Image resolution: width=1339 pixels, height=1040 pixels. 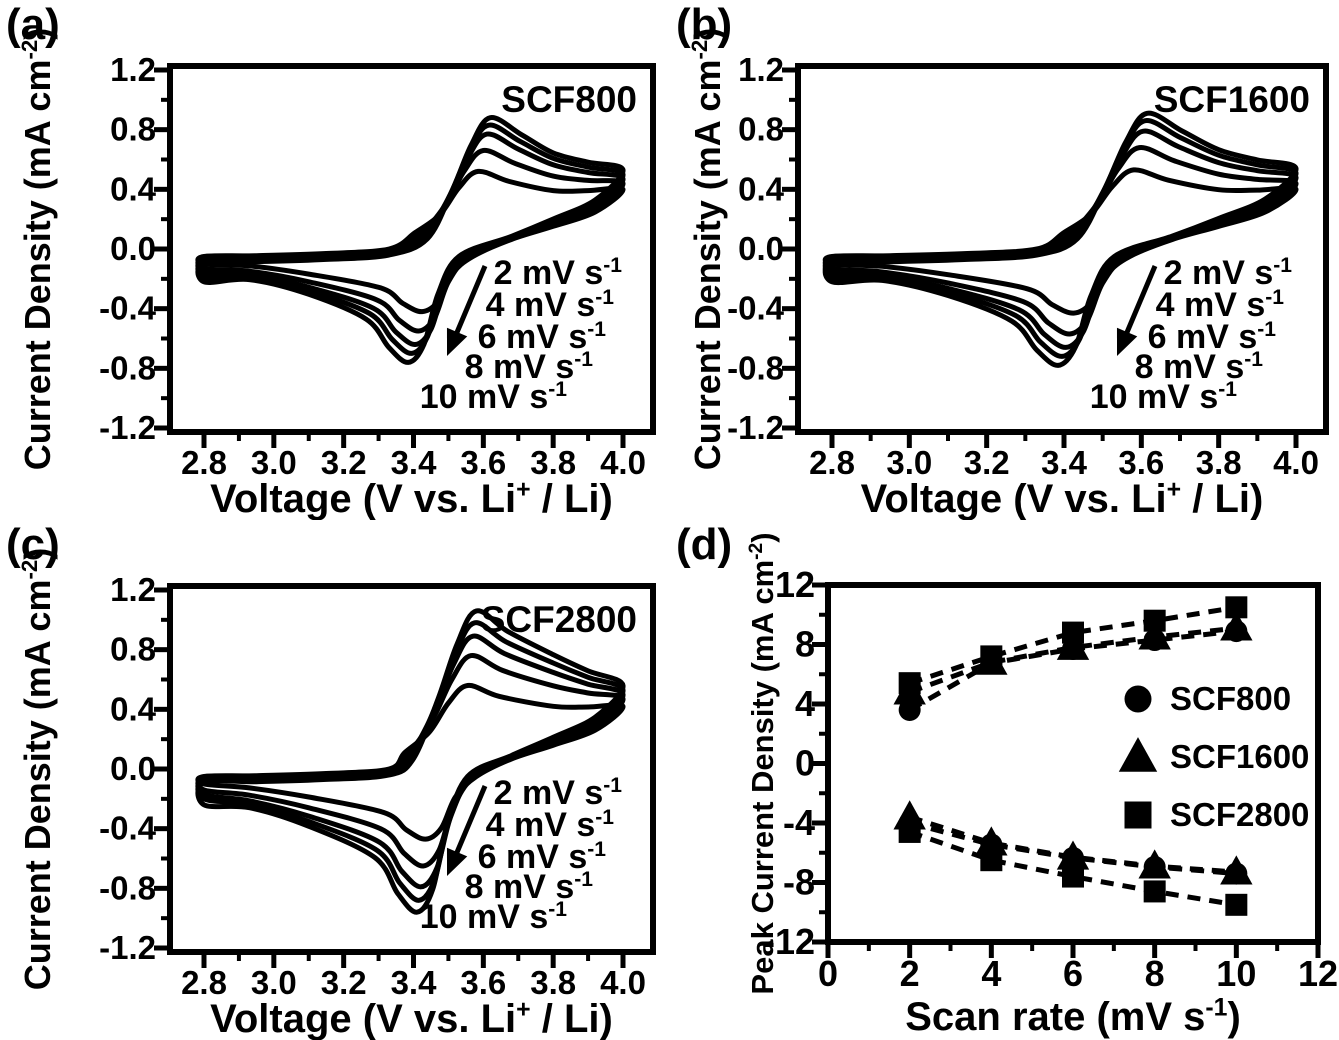 I want to click on svg-text: -4, so click(x=799, y=822).